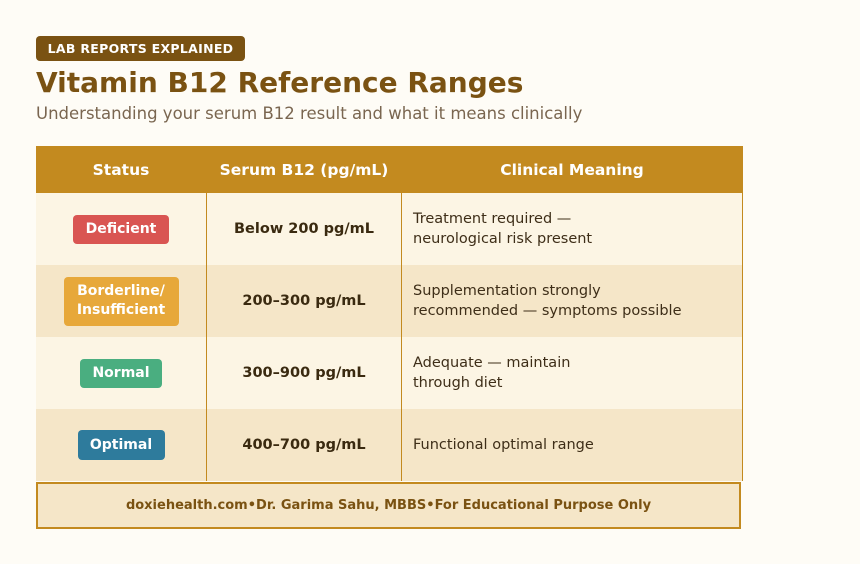 Image resolution: width=860 pixels, height=564 pixels. I want to click on meaning-line: recommended — symptoms possible, so click(547, 311).